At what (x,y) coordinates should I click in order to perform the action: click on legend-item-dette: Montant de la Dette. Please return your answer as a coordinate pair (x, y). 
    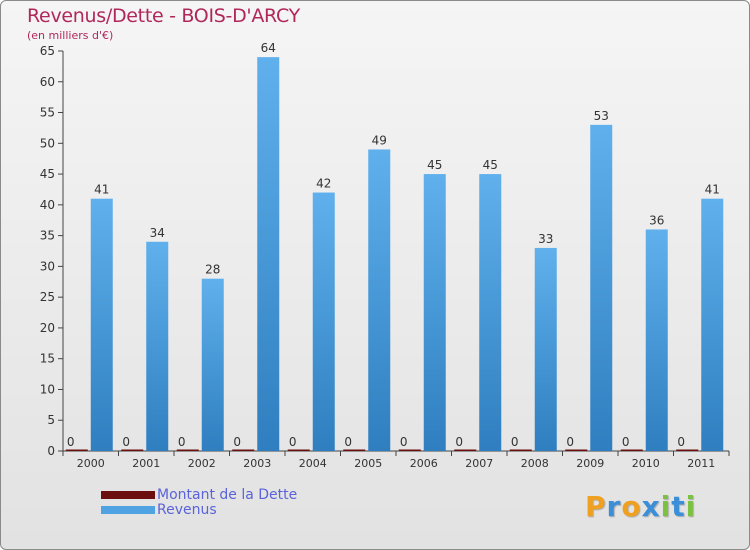
    Looking at the image, I should click on (199, 495).